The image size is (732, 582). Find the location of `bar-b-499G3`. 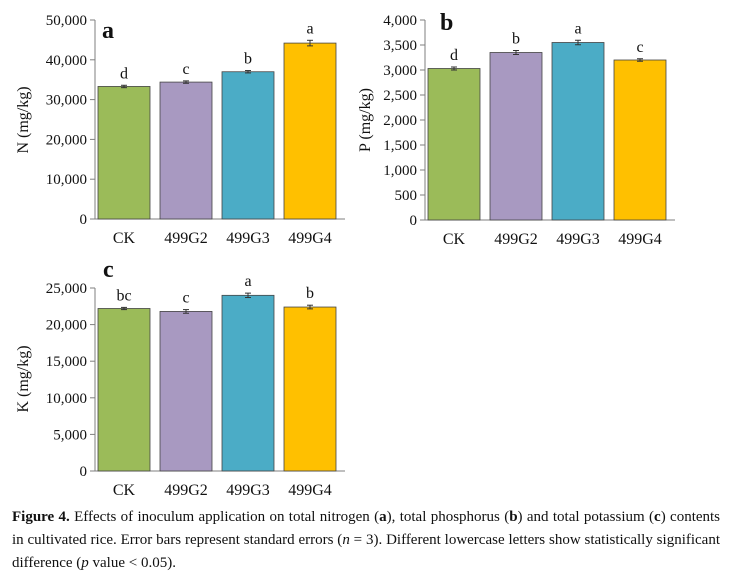

bar-b-499G3 is located at coordinates (578, 131).